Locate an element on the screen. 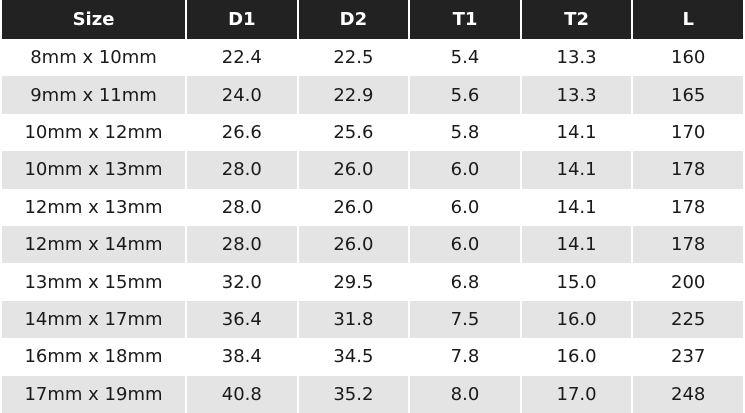 This screenshot has height=413, width=745. table-row: 12mm x 14mm 28.0 26.0 6.0 14.1 178 is located at coordinates (372, 244).